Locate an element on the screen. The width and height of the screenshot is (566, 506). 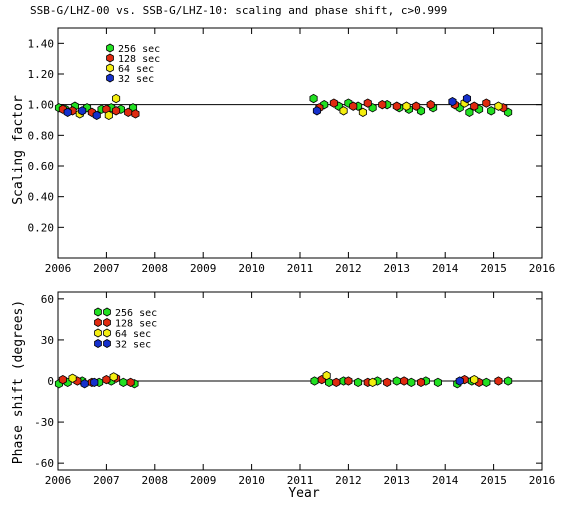
scaling-y-tick-label: 1.40 is located at coordinates (41, 43).